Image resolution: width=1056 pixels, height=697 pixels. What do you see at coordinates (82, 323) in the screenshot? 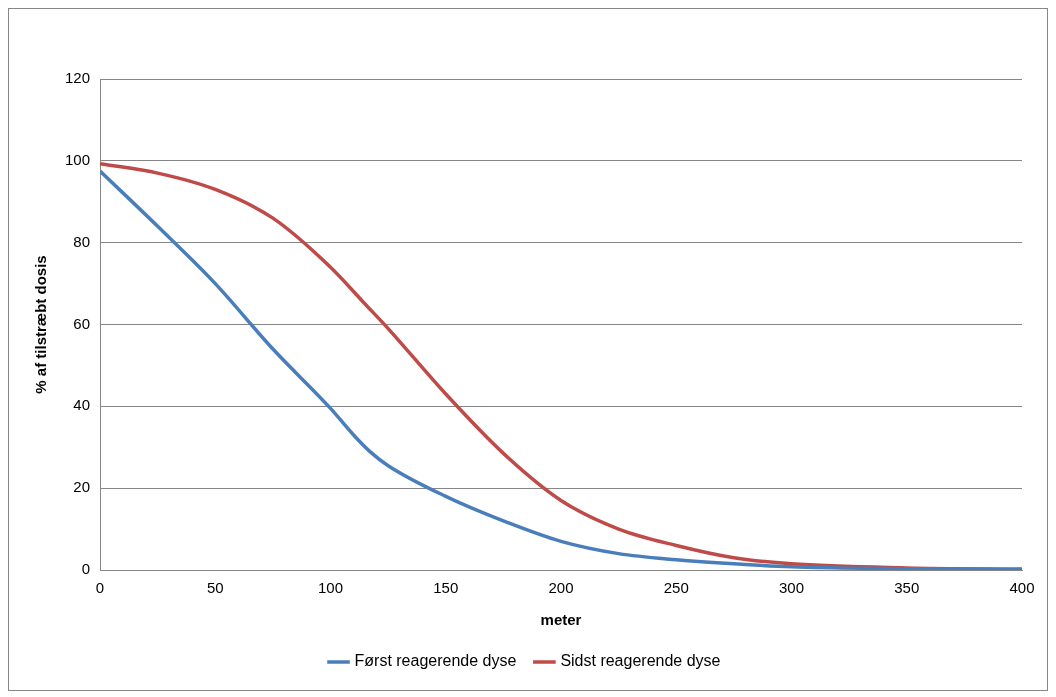
I see `y-tick-label: 60` at bounding box center [82, 323].